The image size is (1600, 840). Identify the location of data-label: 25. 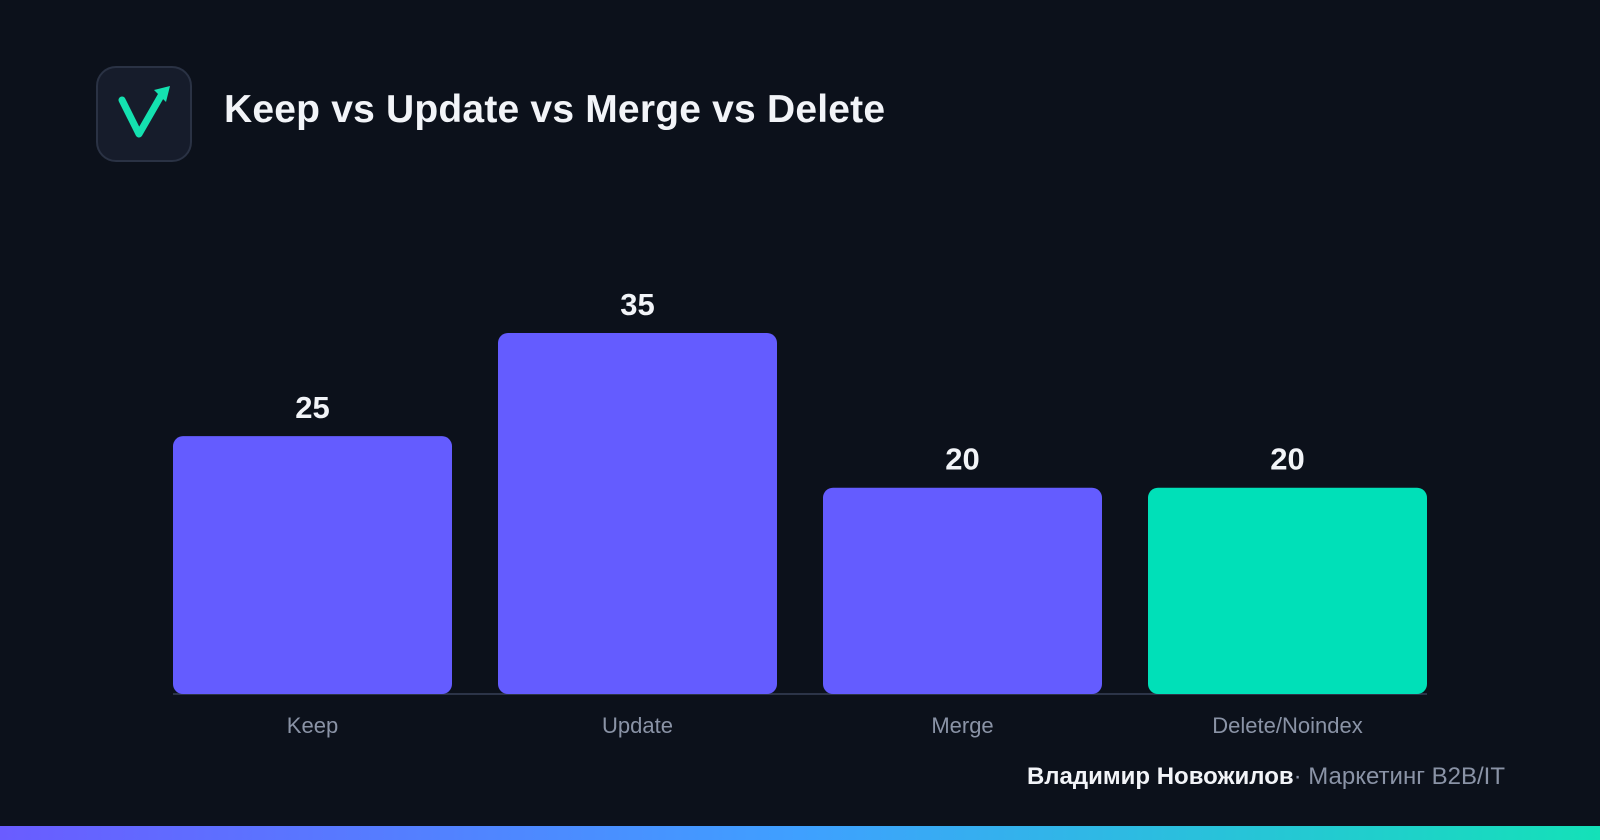
(312, 407).